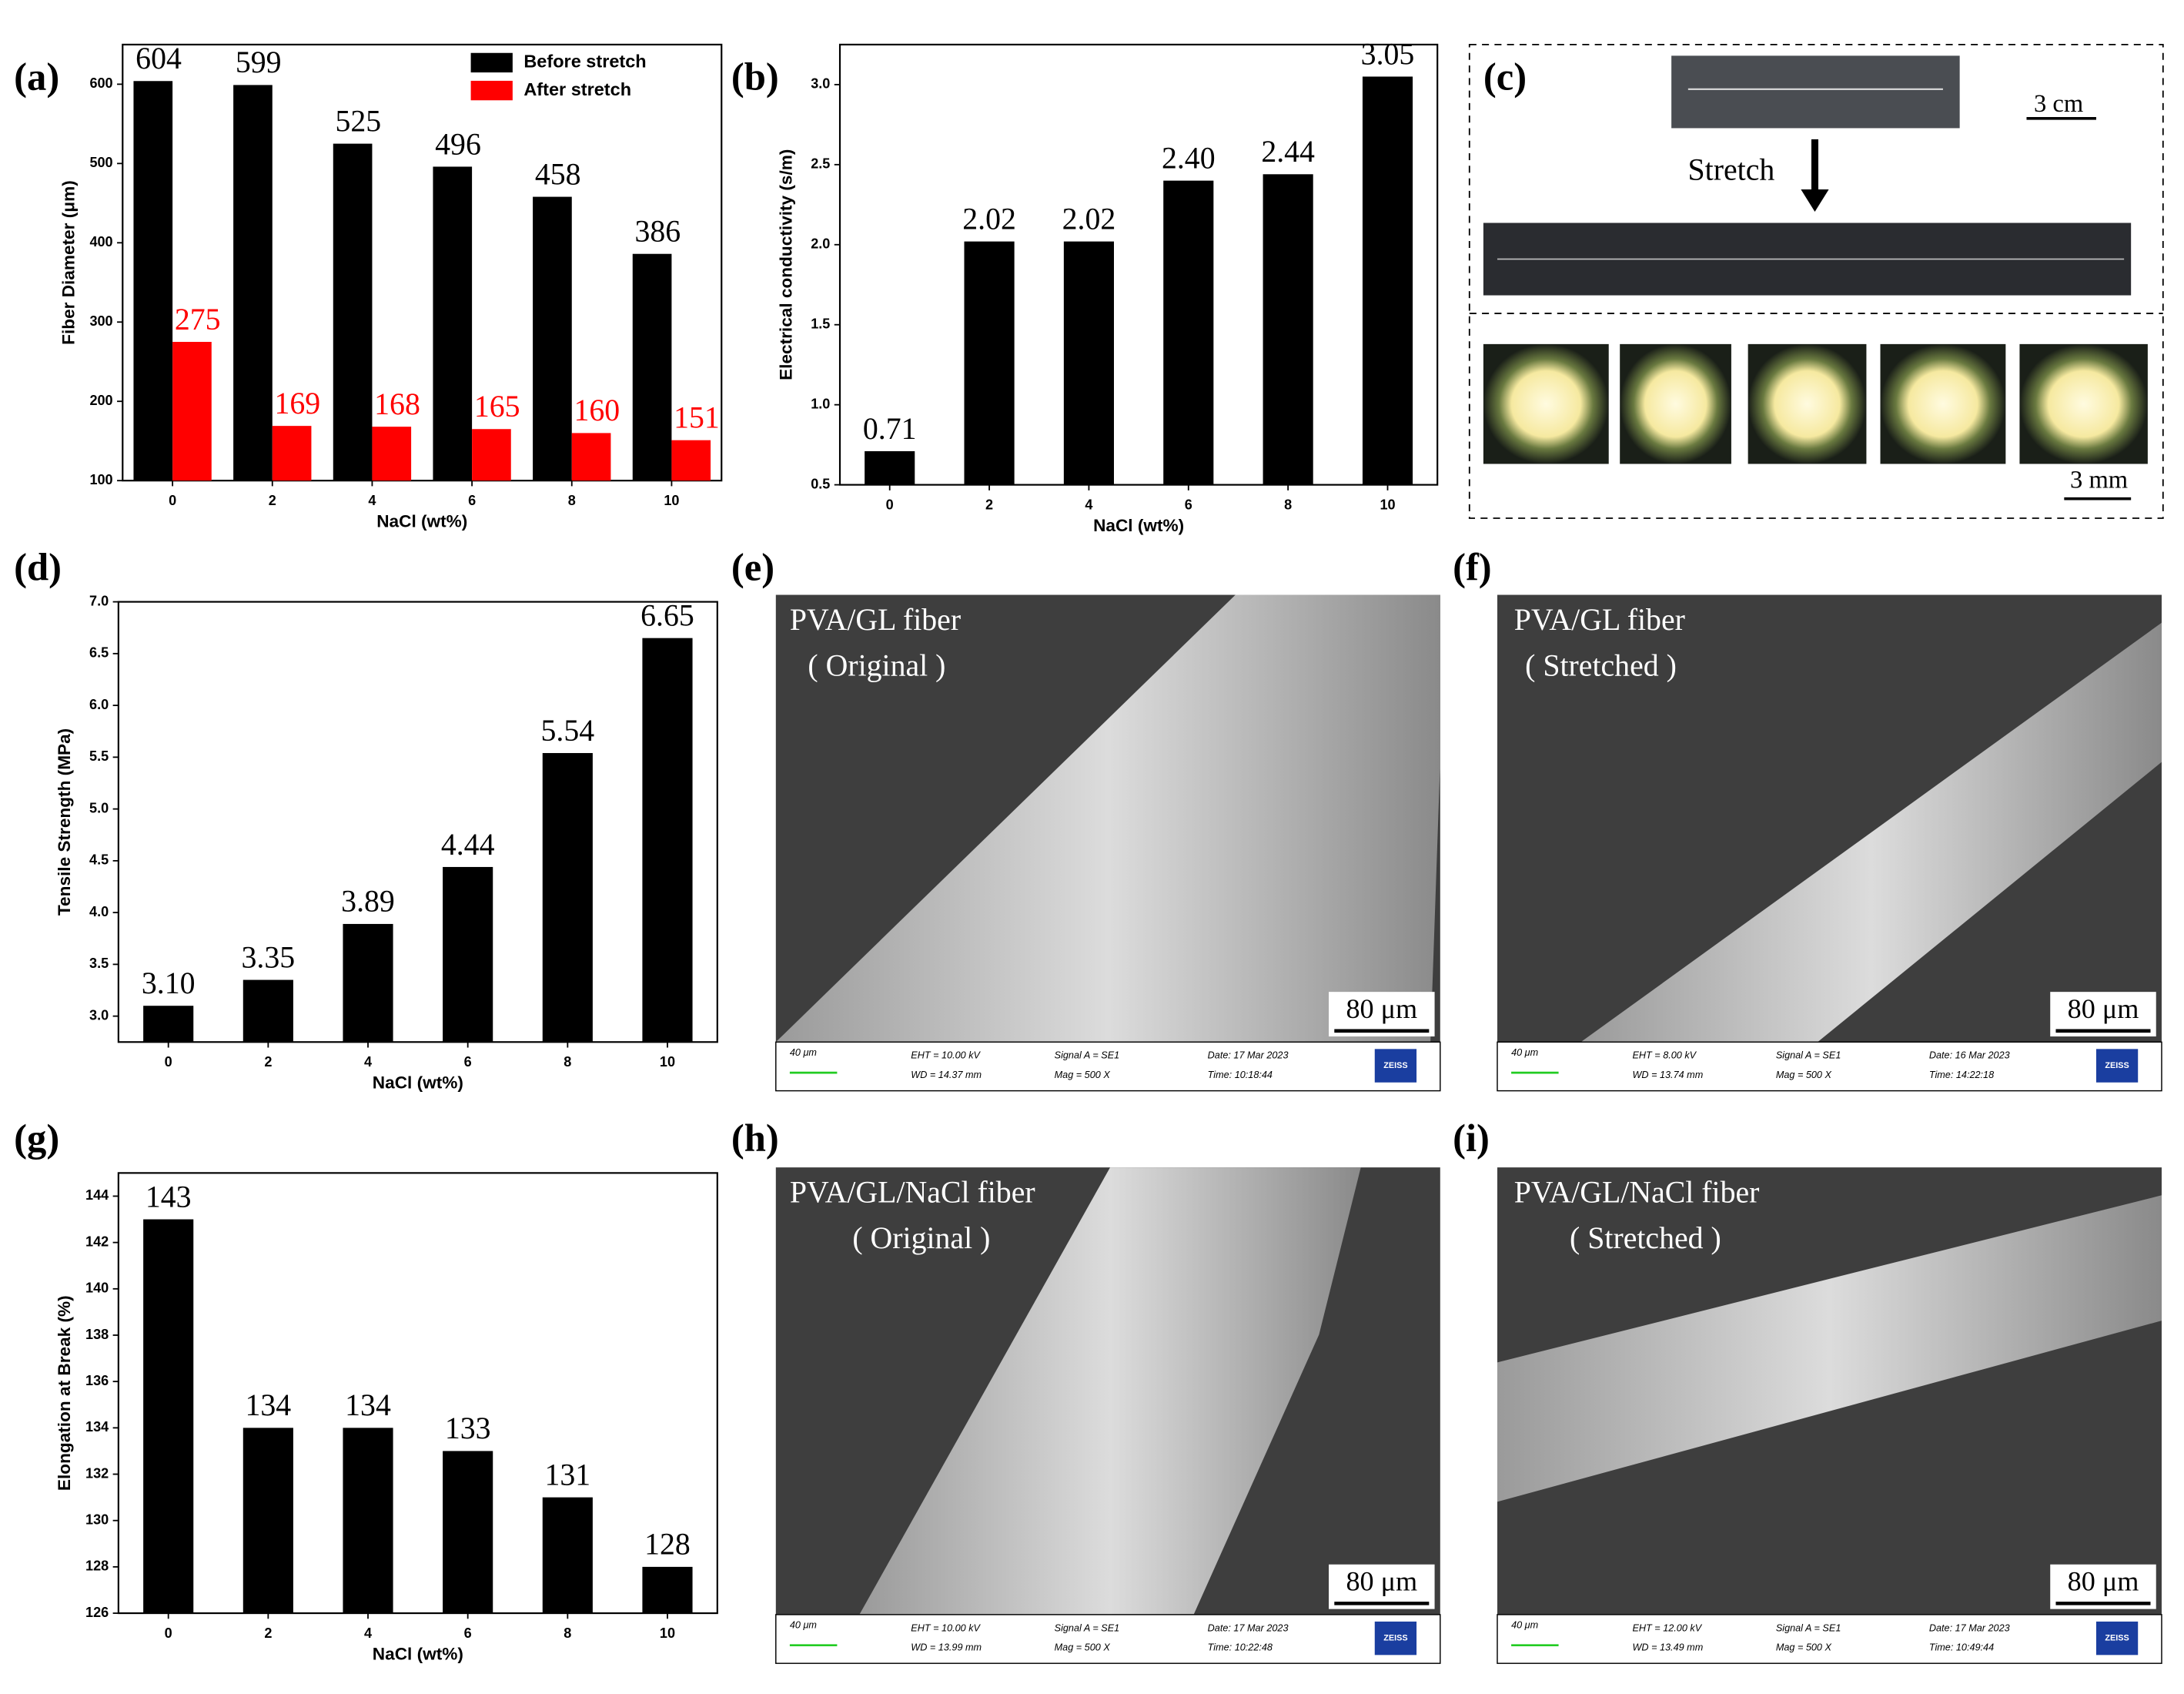 The height and width of the screenshot is (1694, 2184). What do you see at coordinates (1189, 158) in the screenshot?
I see `value-label: 2.40` at bounding box center [1189, 158].